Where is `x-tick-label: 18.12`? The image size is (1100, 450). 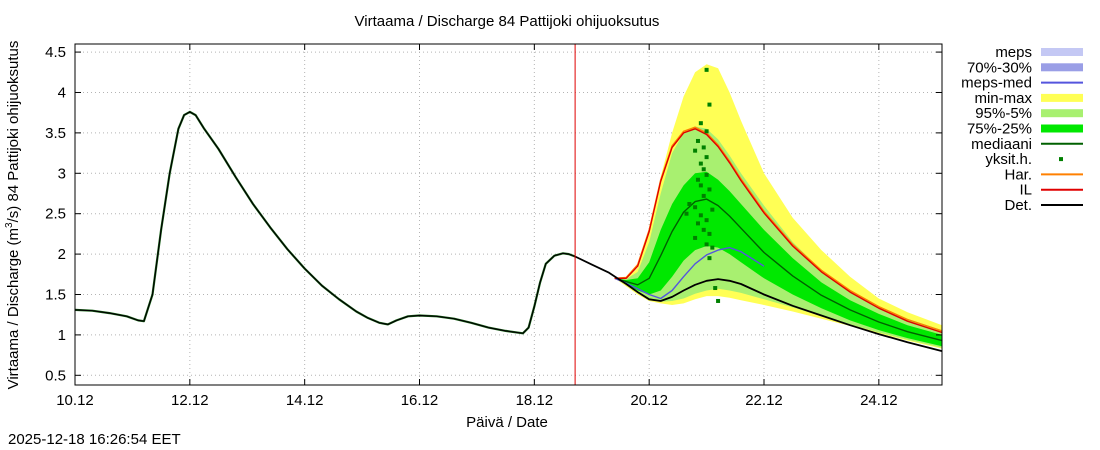
x-tick-label: 18.12 is located at coordinates (535, 400).